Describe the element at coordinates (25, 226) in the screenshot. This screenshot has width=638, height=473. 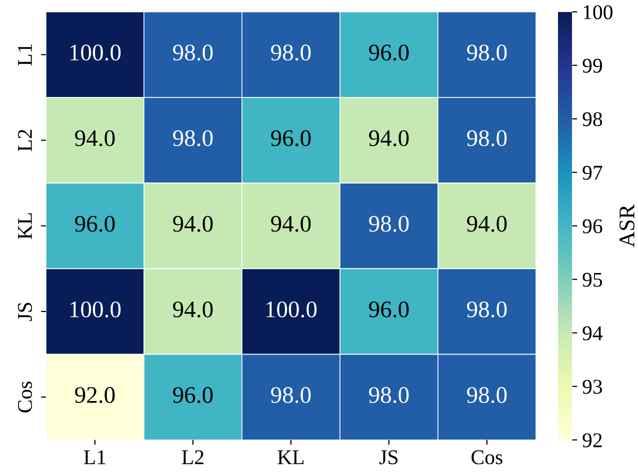
I see `y-tick-label: KL` at that location.